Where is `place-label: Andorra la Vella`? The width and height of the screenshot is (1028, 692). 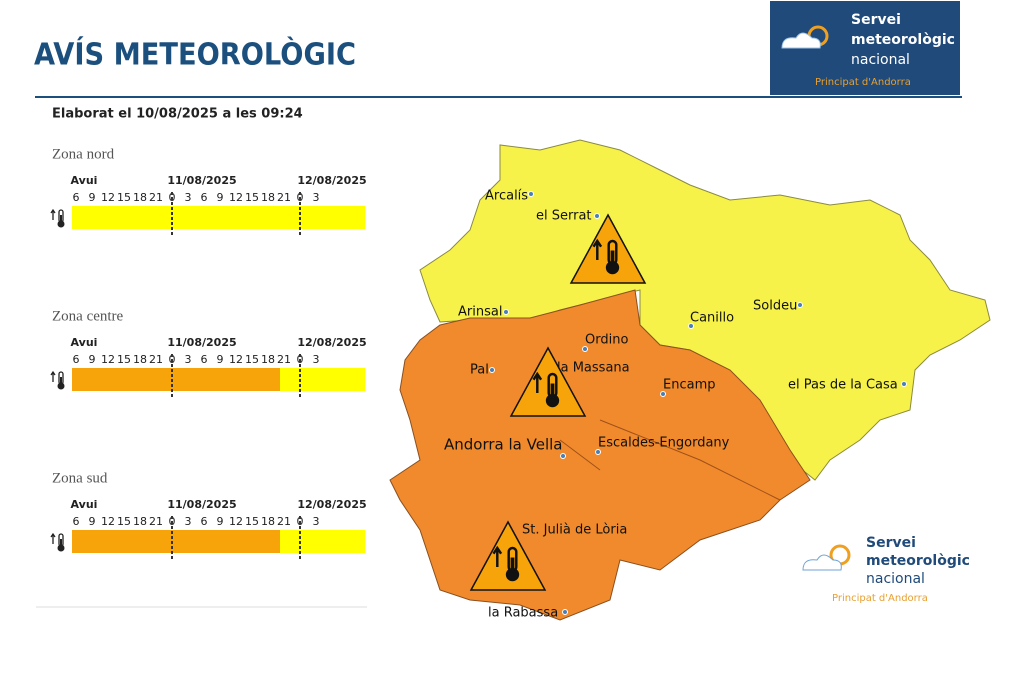 place-label: Andorra la Vella is located at coordinates (503, 445).